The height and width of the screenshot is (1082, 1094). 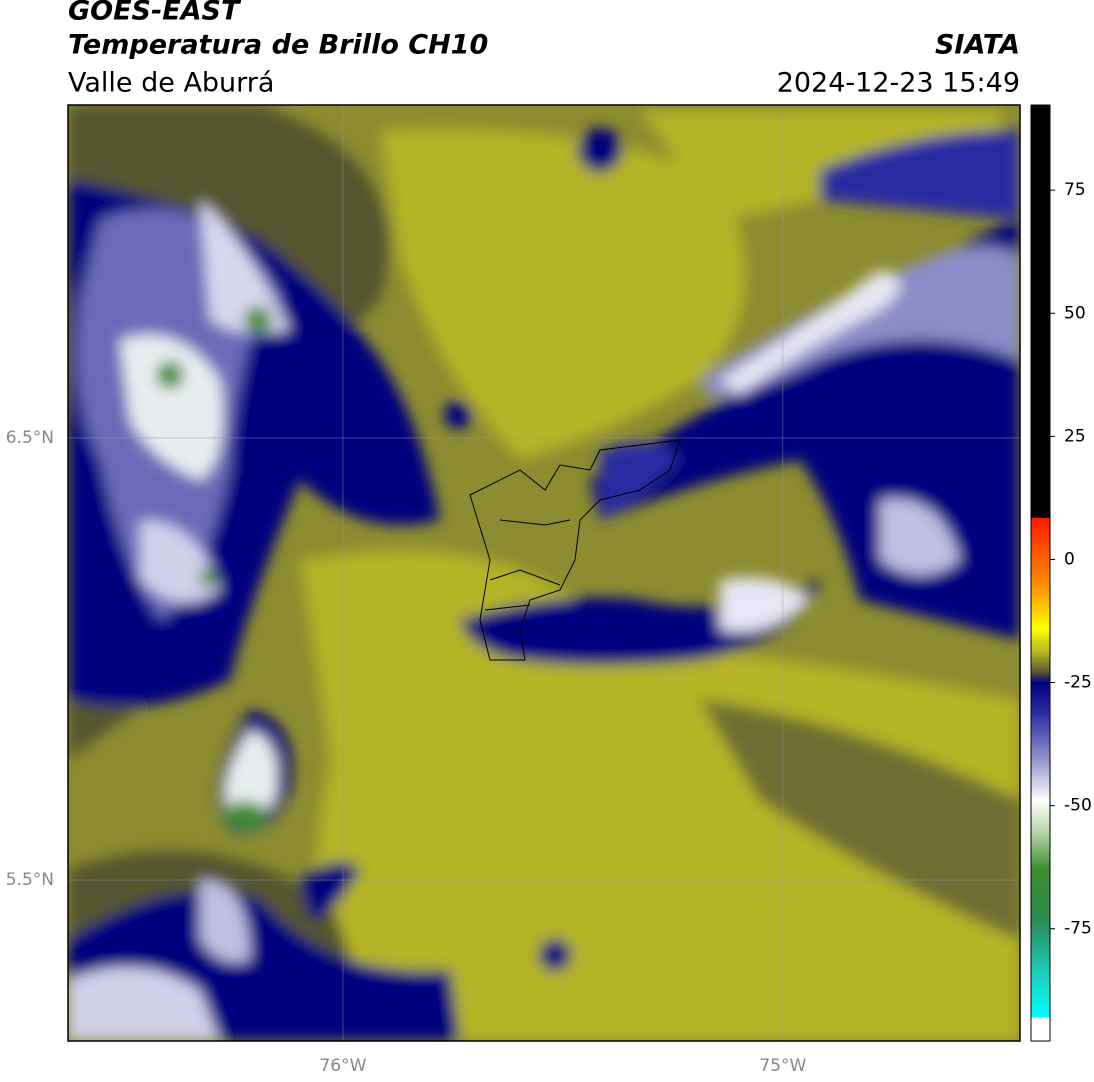 I want to click on title: GOES-EAST, so click(x=155, y=13).